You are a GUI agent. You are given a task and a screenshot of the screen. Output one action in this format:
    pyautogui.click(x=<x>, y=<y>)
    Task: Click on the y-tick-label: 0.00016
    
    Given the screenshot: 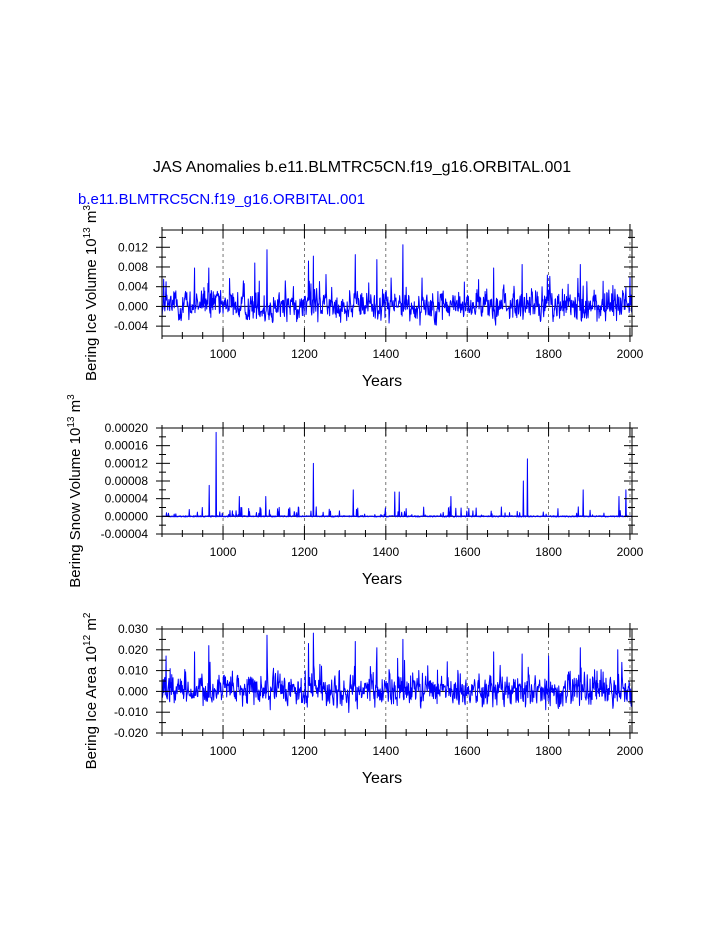 What is the action you would take?
    pyautogui.click(x=127, y=446)
    